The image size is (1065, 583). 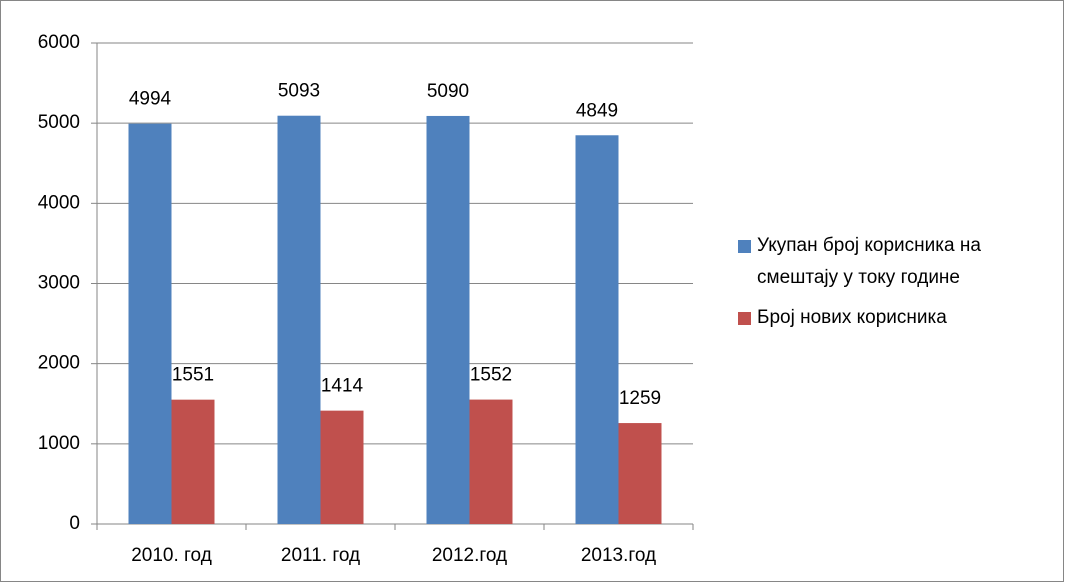 What do you see at coordinates (171, 555) in the screenshot?
I see `x-tick-label: 2010. год` at bounding box center [171, 555].